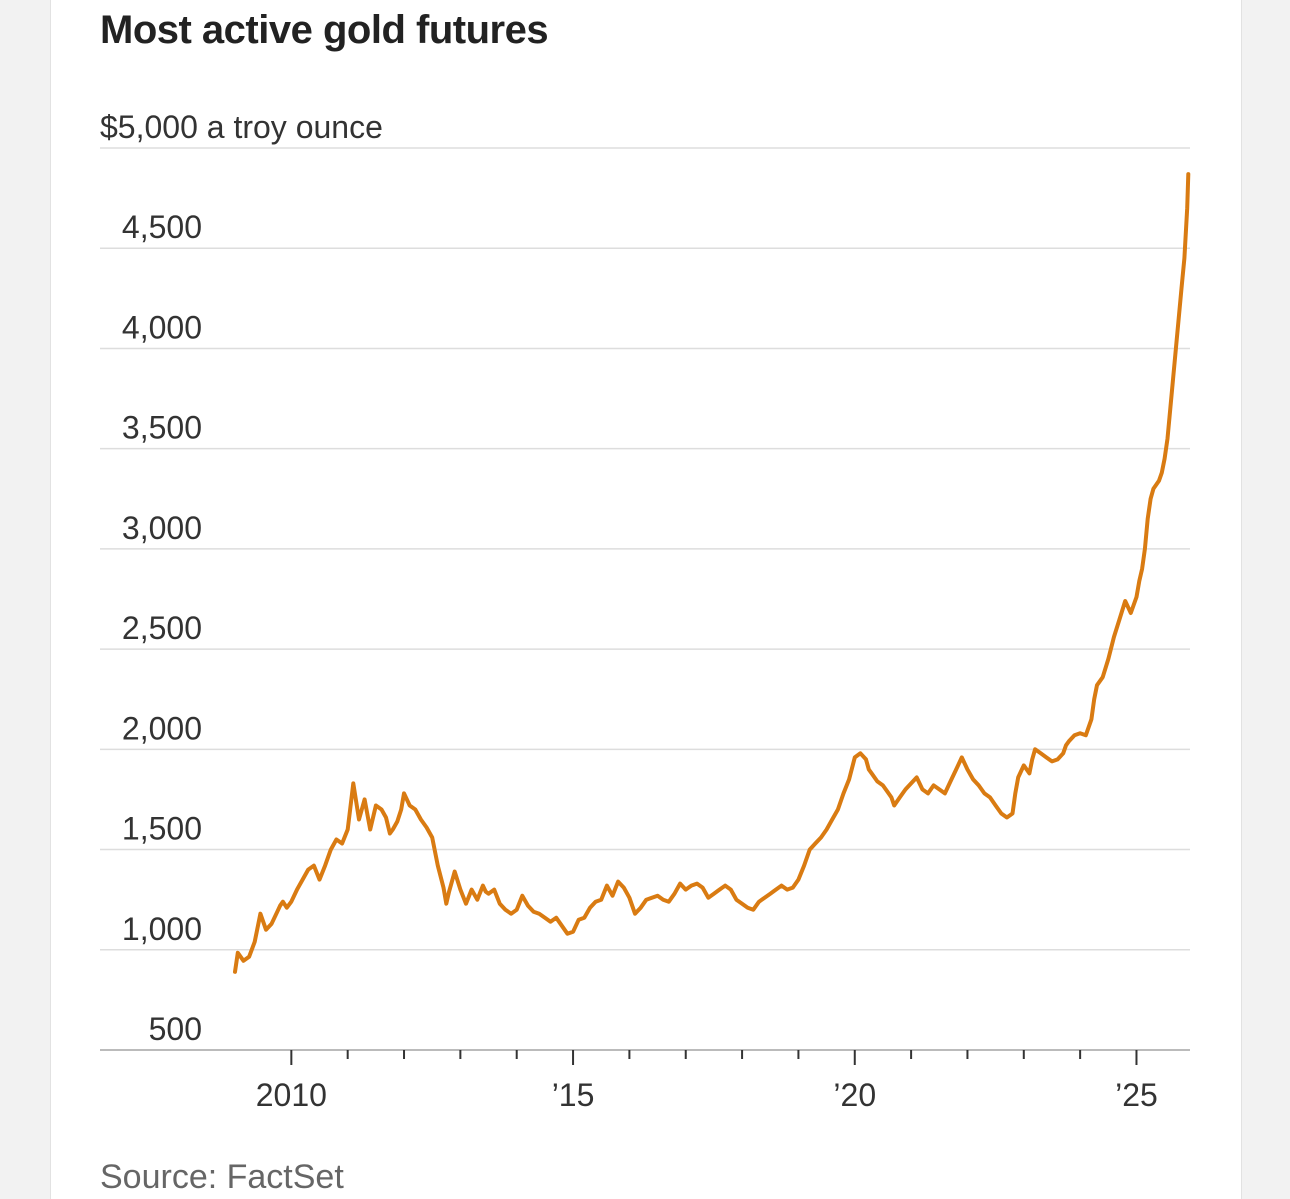 The height and width of the screenshot is (1199, 1290). Describe the element at coordinates (162, 628) in the screenshot. I see `y-tick-label-2500: 2,500` at that location.